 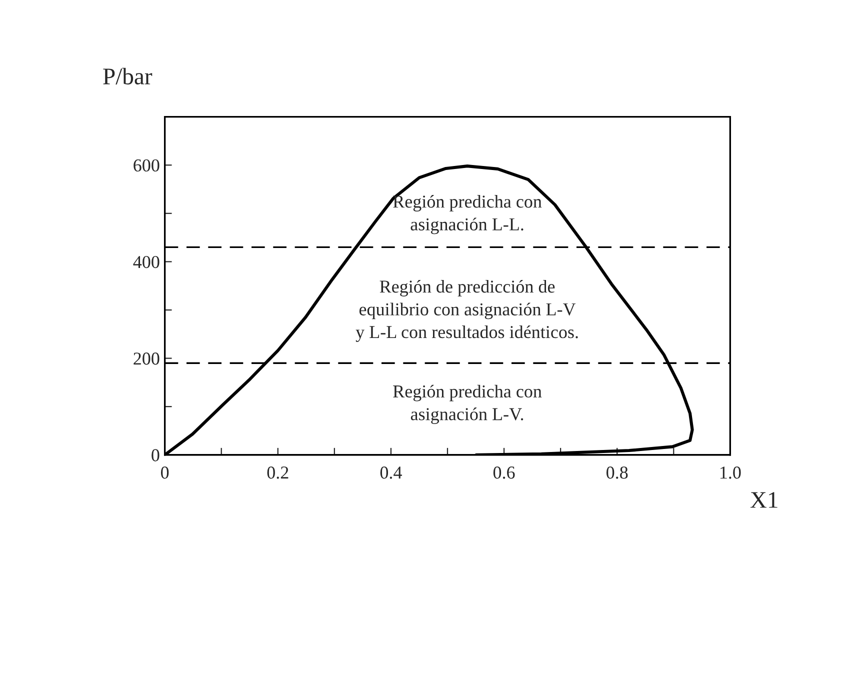 What do you see at coordinates (467, 311) in the screenshot?
I see `annotation: Región de predicción de equilibrio con asignación L-V y L-L con resultados idénticos.` at bounding box center [467, 311].